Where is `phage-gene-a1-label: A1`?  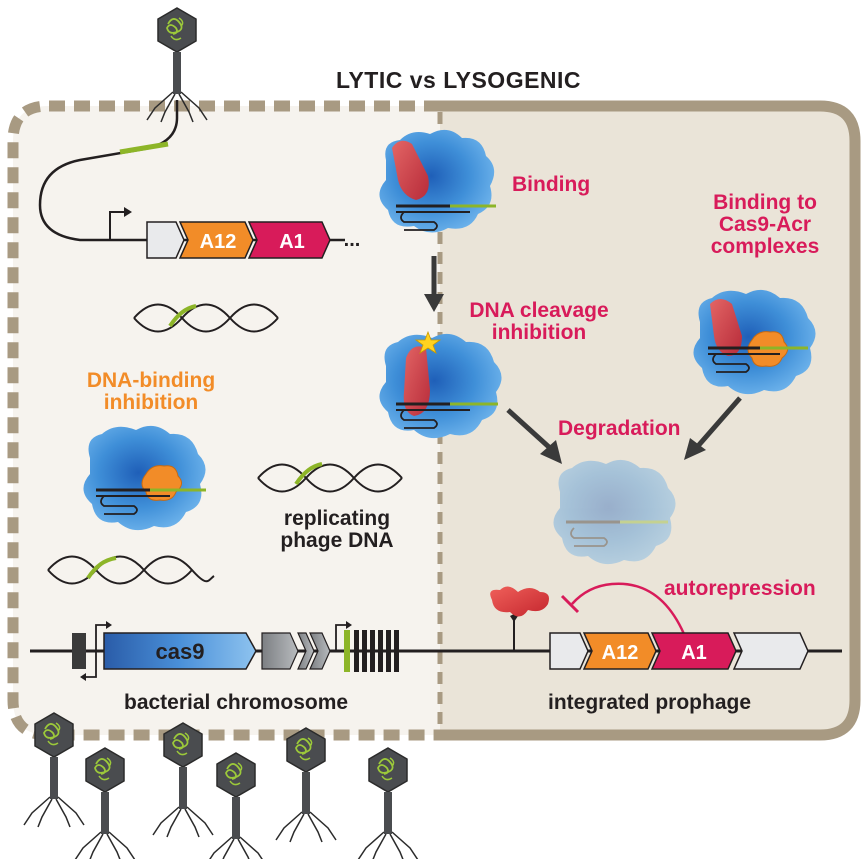
phage-gene-a1-label: A1 is located at coordinates (292, 242).